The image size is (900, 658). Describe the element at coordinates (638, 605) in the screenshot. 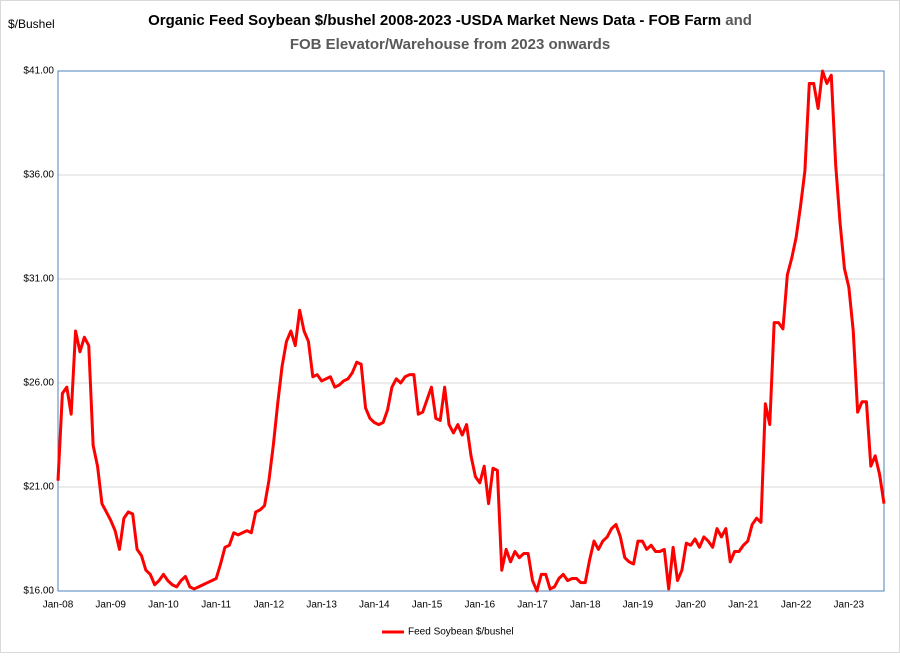

I see `x-tick-label: Jan-19` at that location.